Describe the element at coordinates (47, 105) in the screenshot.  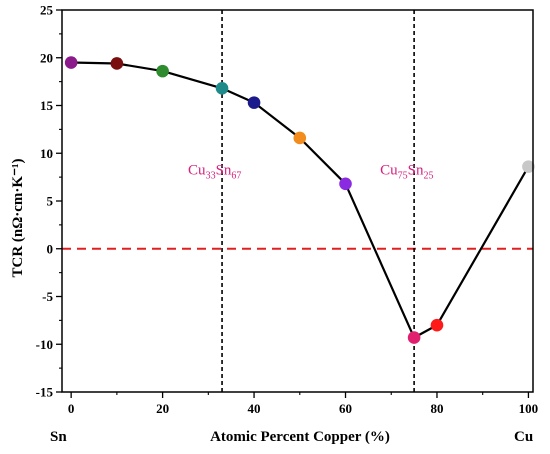
I see `y-tick-label-15: 15` at that location.